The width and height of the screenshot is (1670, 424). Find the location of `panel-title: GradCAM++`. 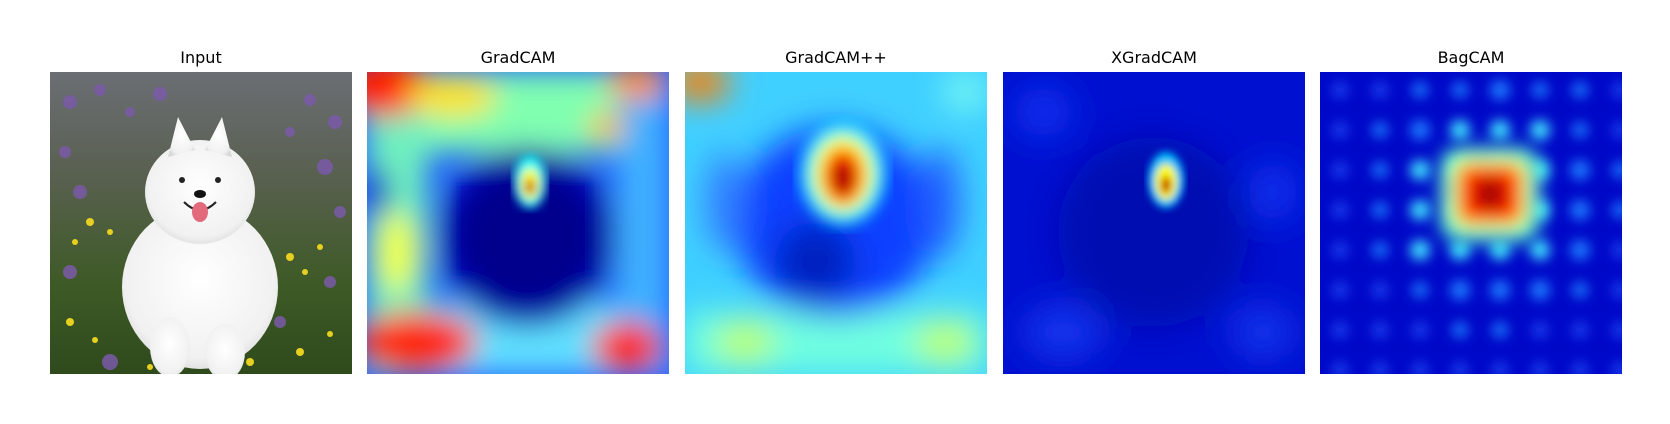

panel-title: GradCAM++ is located at coordinates (836, 57).